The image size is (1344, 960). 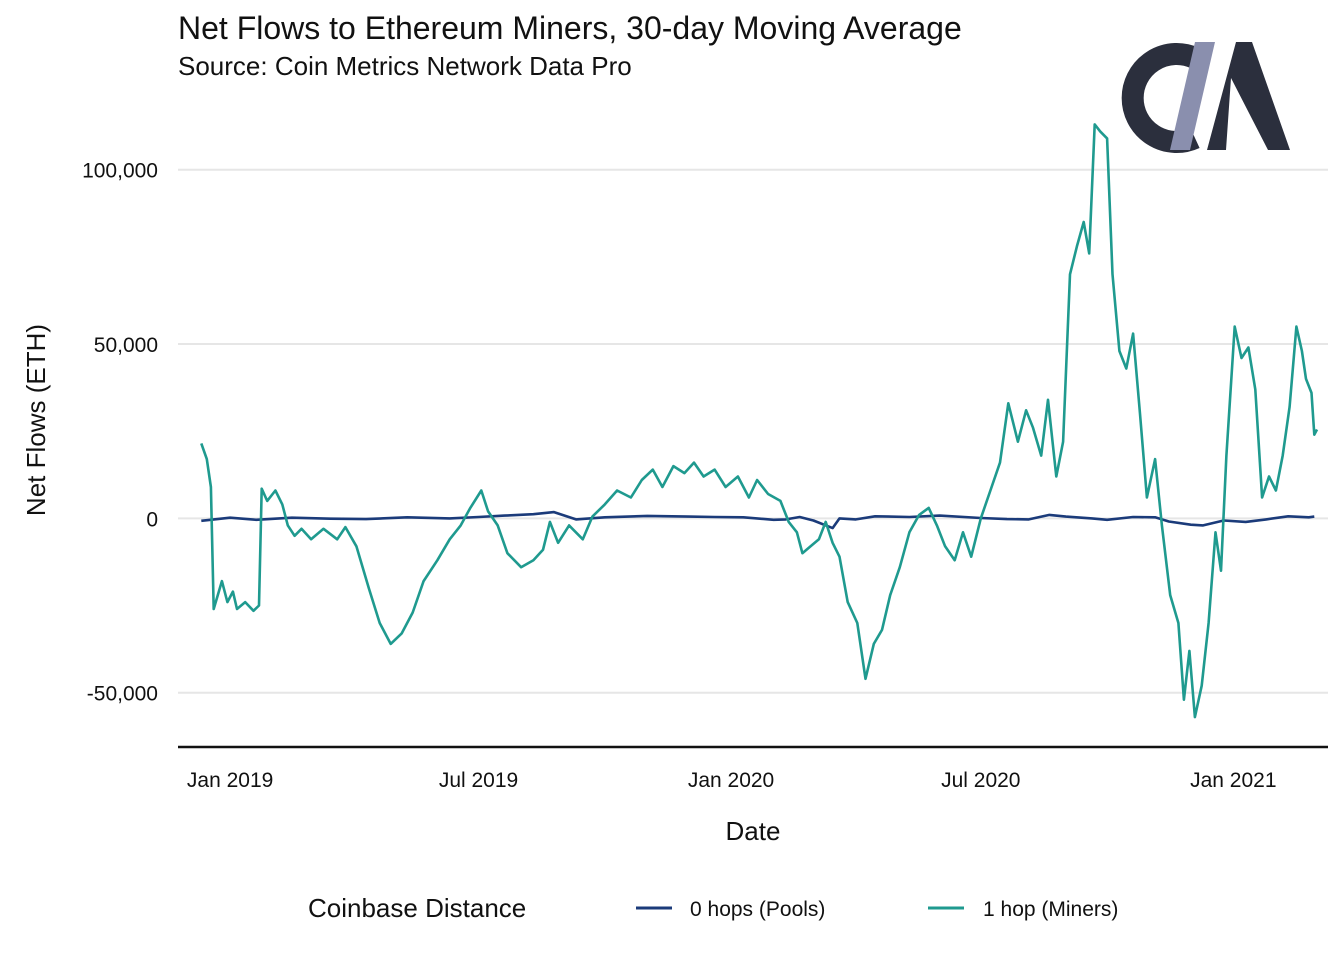 What do you see at coordinates (120, 433) in the screenshot?
I see `y-axis-ticks: -50,000 0 50,000 100,000` at bounding box center [120, 433].